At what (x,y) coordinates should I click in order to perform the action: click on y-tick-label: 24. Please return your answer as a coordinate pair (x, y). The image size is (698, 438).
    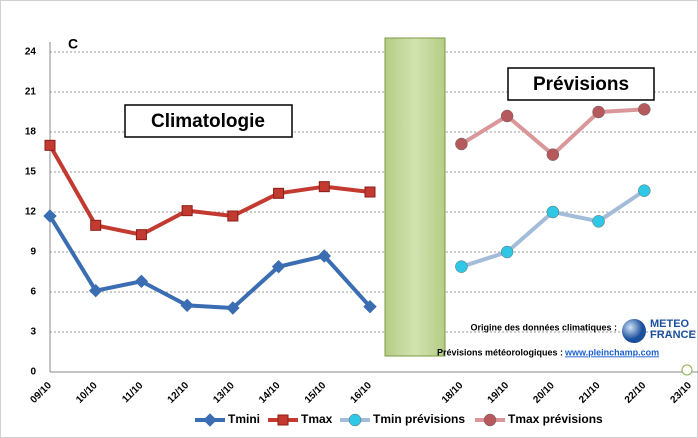
    Looking at the image, I should click on (31, 52).